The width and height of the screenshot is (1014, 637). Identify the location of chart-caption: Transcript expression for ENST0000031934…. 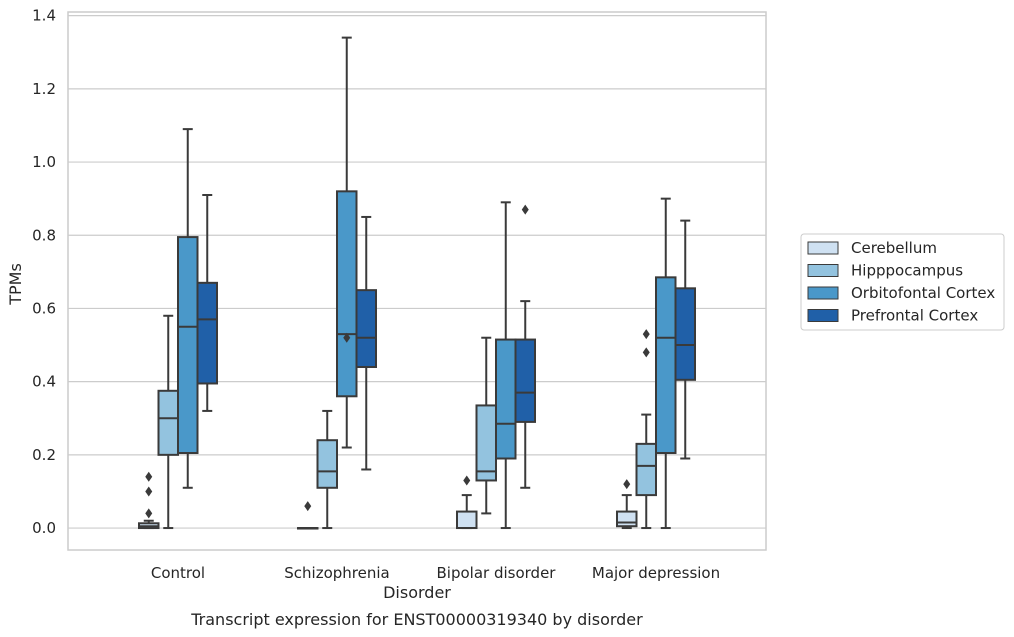
(416, 619).